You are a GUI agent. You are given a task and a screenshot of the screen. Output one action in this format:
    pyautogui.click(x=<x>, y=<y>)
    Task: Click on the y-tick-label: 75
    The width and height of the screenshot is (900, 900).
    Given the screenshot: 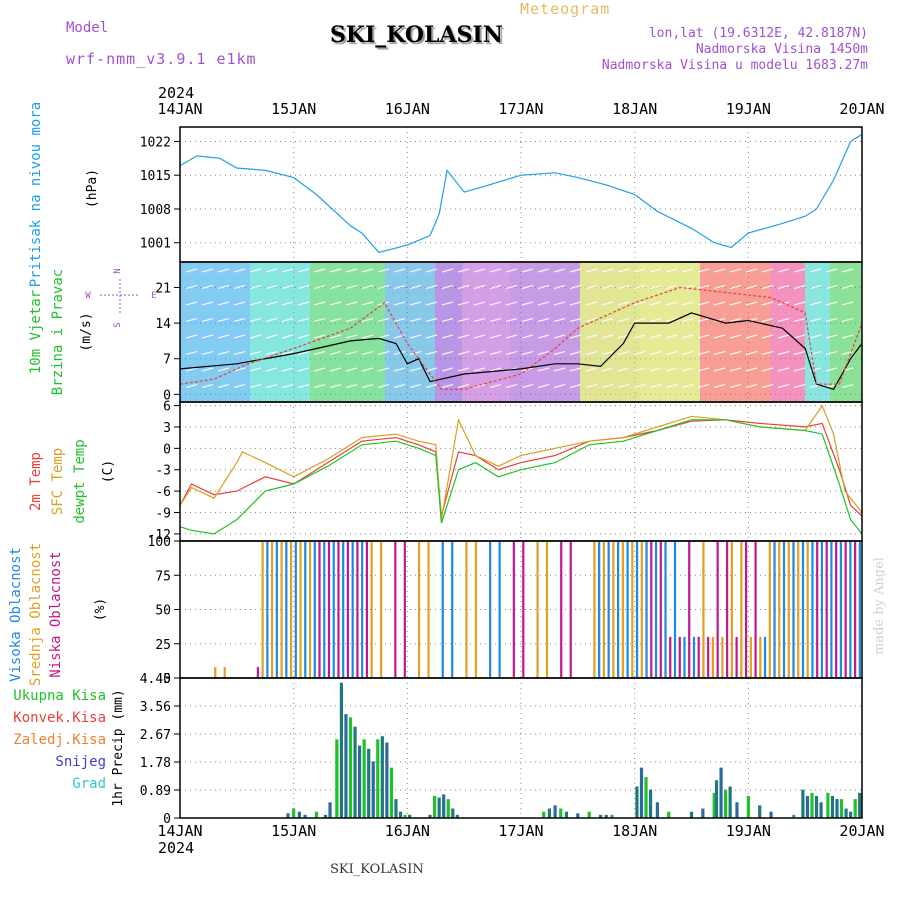 What is the action you would take?
    pyautogui.click(x=163, y=576)
    